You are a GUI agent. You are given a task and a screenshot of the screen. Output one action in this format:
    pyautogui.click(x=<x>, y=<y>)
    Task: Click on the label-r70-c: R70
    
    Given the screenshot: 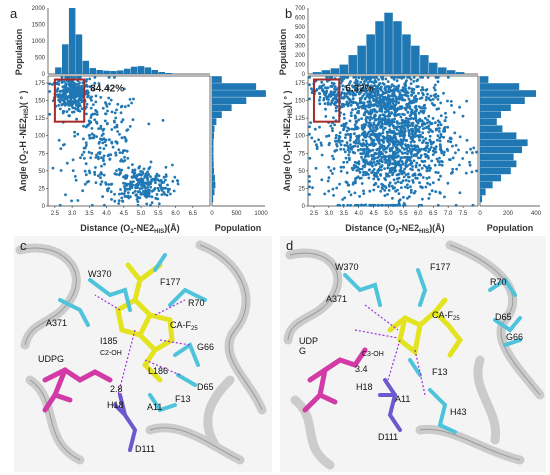 What is the action you would take?
    pyautogui.click(x=196, y=303)
    